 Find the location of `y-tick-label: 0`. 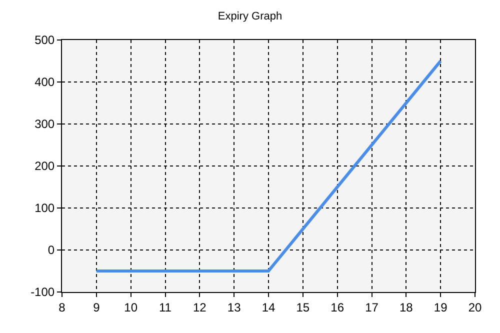

y-tick-label: 0 is located at coordinates (51, 250).